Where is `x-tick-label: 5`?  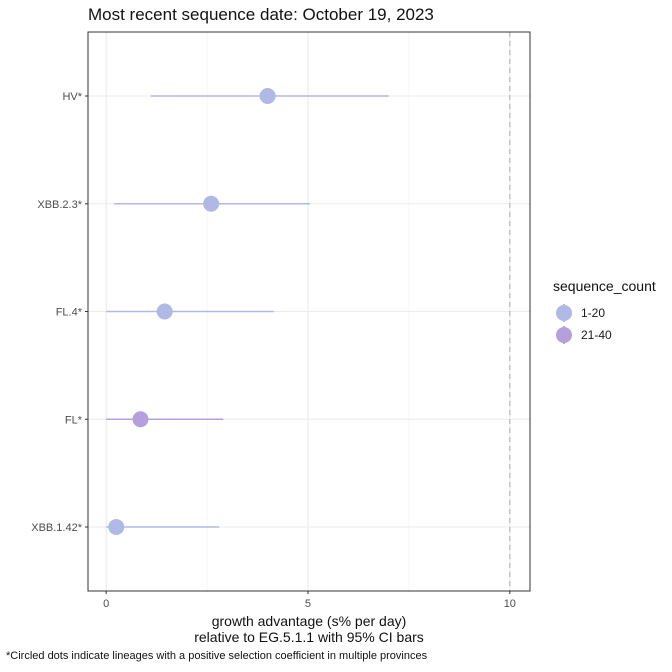
x-tick-label: 5 is located at coordinates (308, 604).